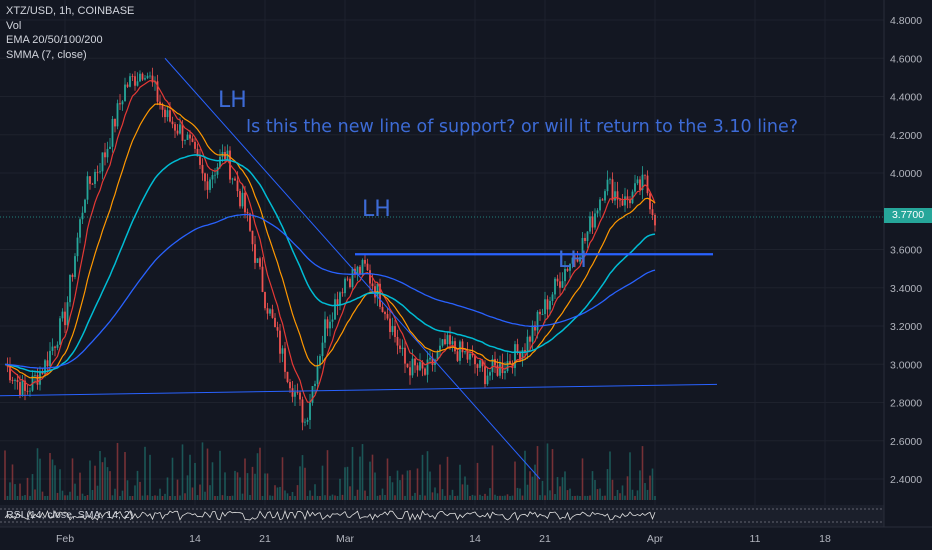  I want to click on symbol-title: XTZ/USD, 1h, COINBASE, so click(70, 11).